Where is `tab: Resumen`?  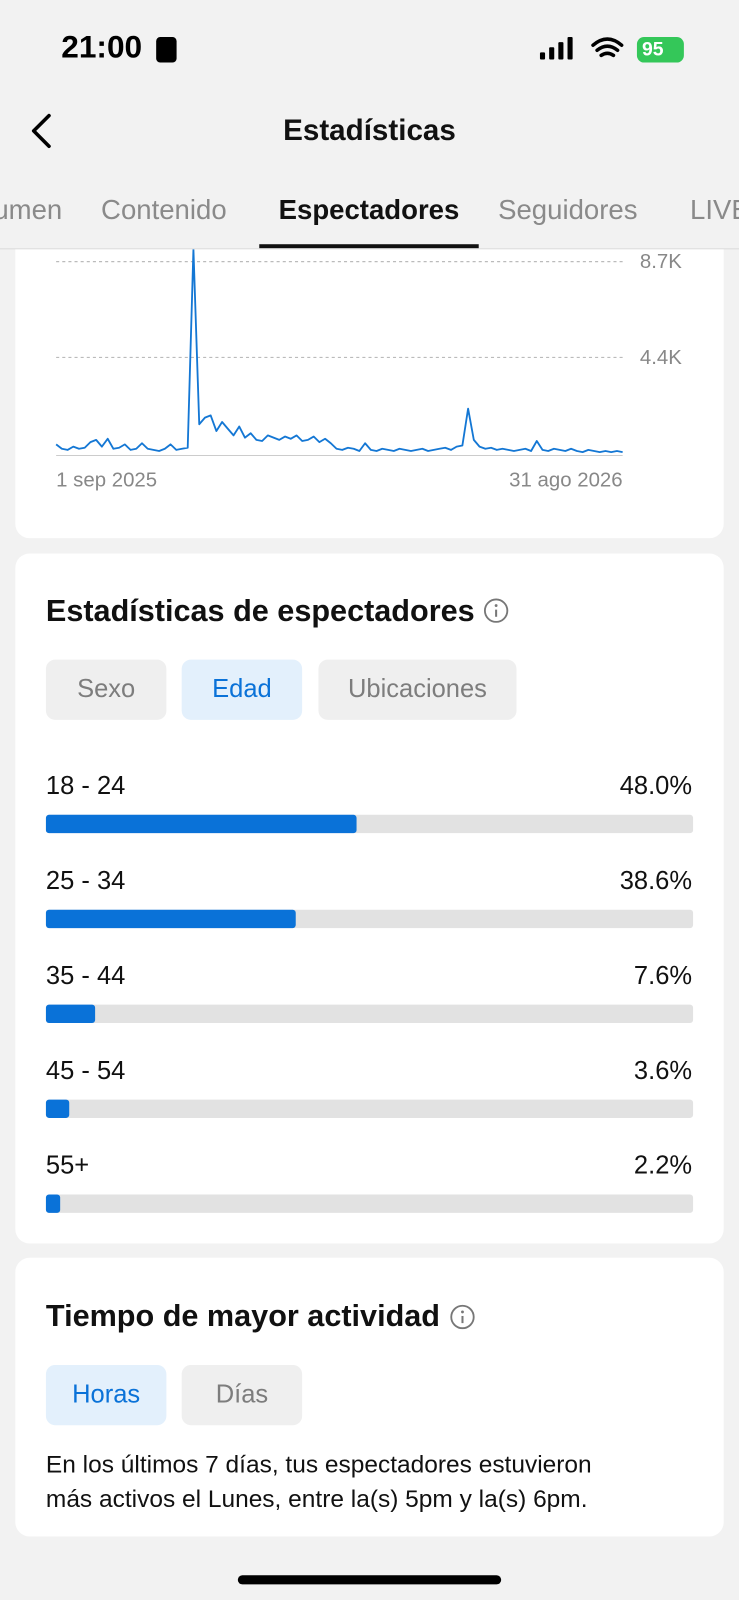 tab: Resumen is located at coordinates (31, 209).